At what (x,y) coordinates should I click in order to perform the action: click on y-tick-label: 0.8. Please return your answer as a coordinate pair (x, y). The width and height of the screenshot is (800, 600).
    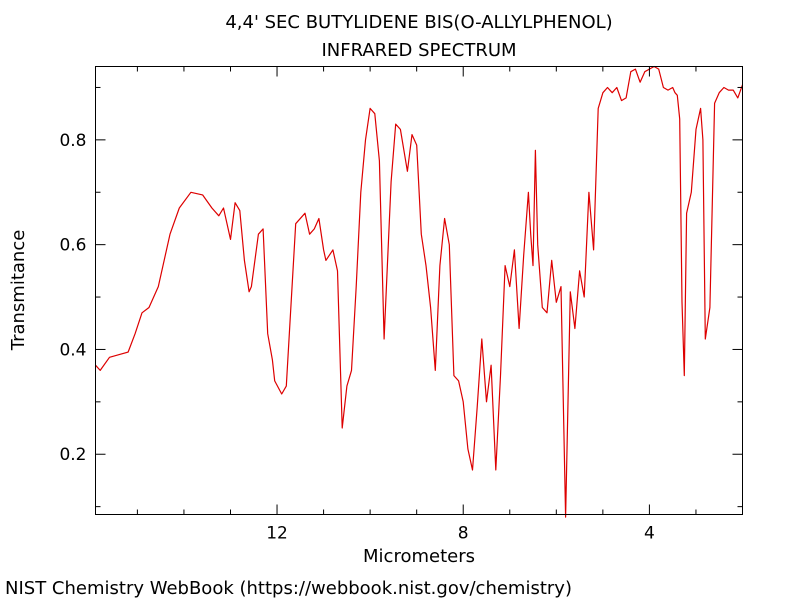
    Looking at the image, I should click on (72, 141).